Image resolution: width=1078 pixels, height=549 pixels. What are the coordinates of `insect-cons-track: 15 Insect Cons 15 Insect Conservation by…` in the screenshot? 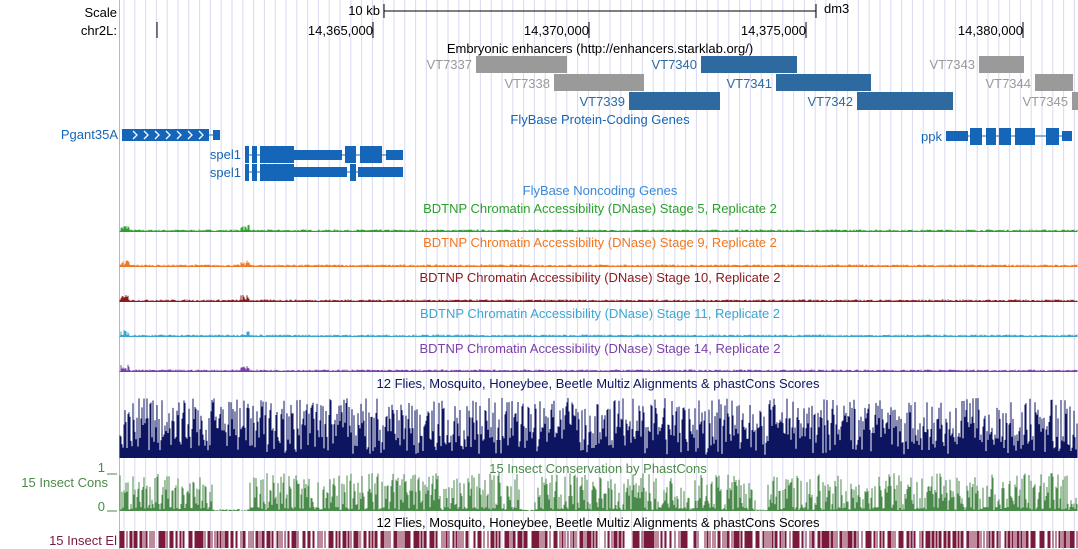 It's located at (549, 487).